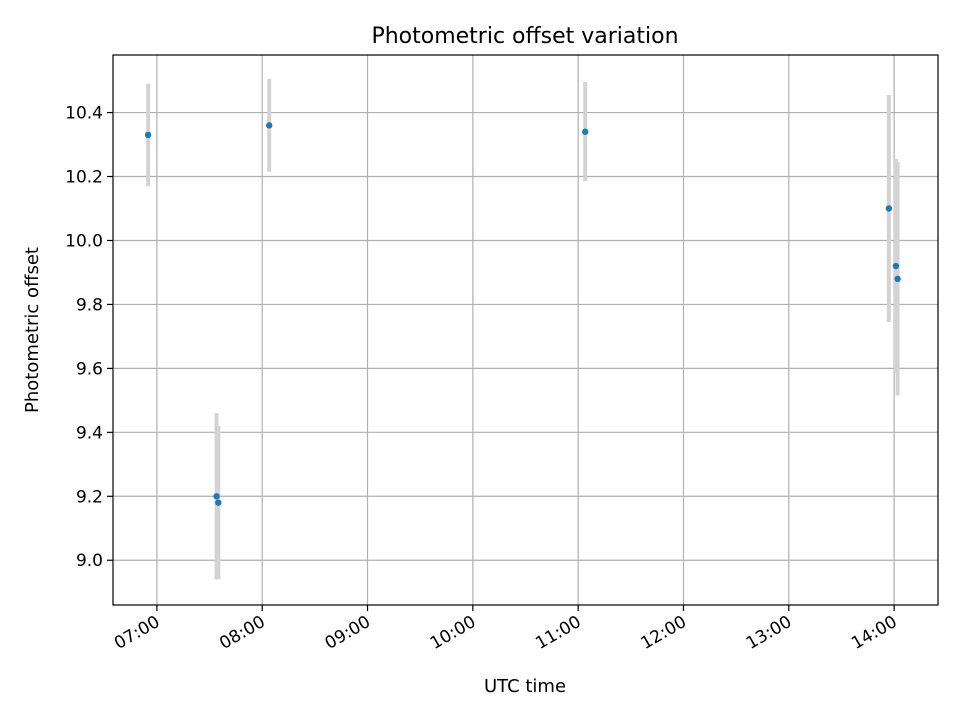 This screenshot has height=720, width=960. I want to click on x-tick-label: 08:00, so click(242, 633).